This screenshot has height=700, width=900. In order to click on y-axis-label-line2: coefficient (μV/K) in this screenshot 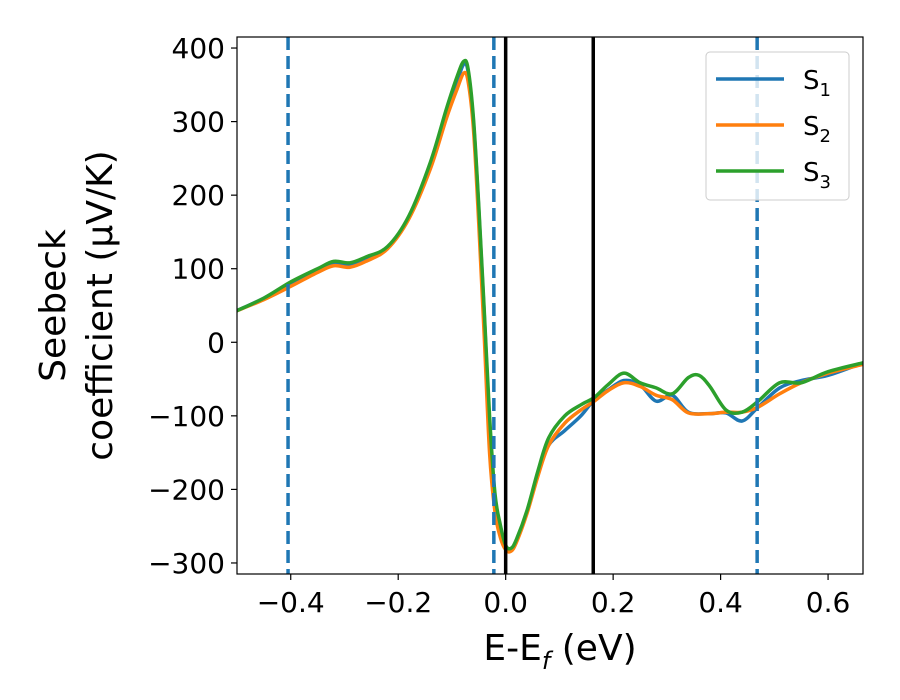, I will do `click(100, 305)`.